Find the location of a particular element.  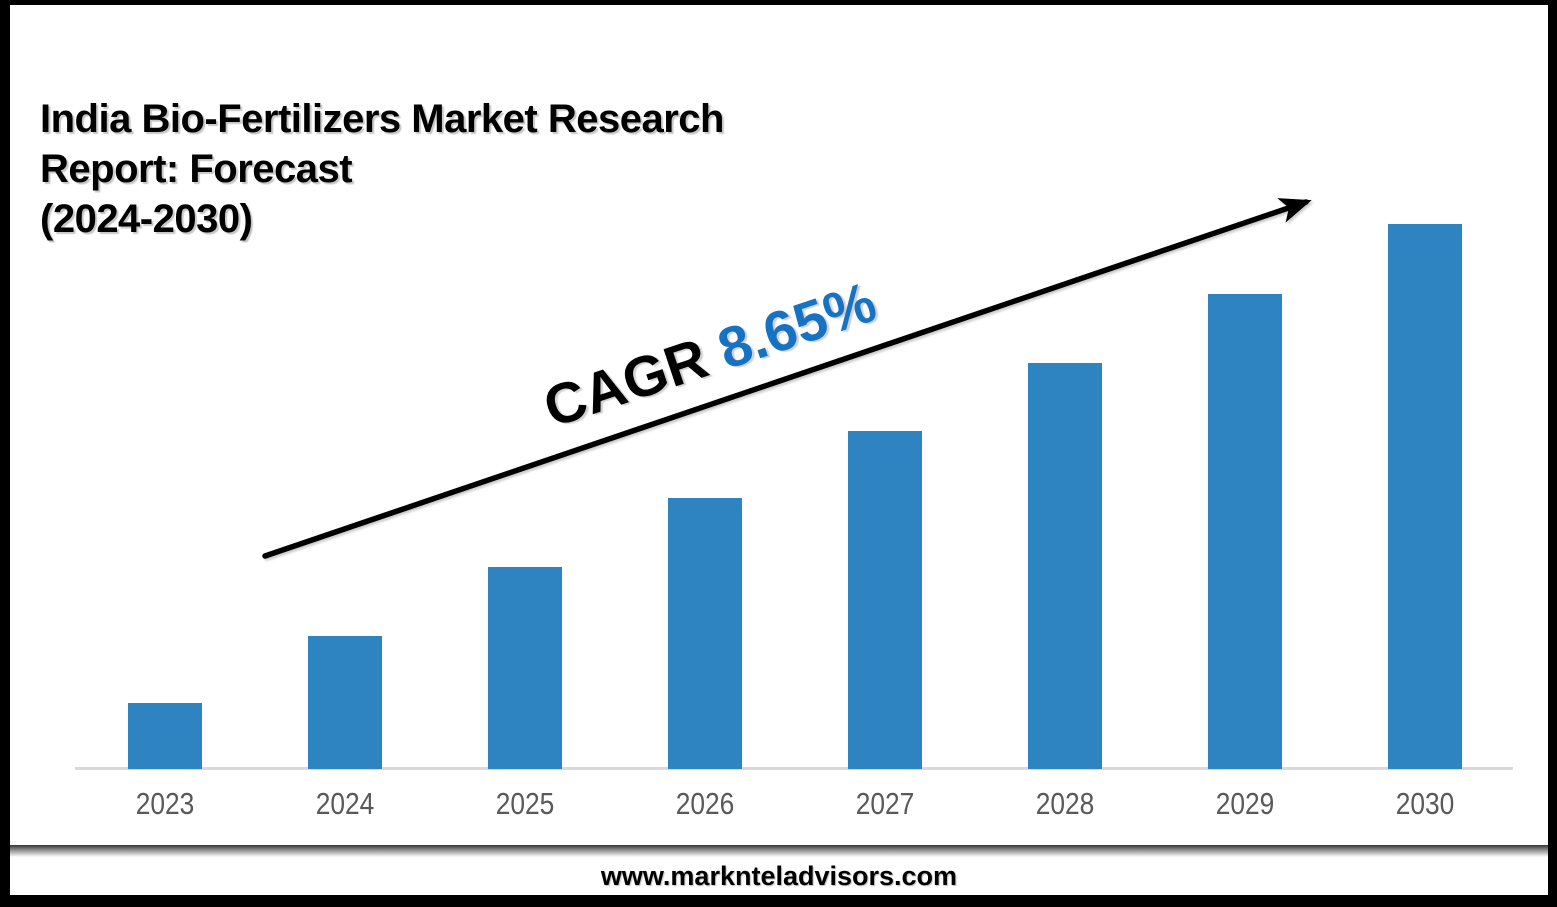

footer-url: www.marknteladvisors.com is located at coordinates (779, 876).